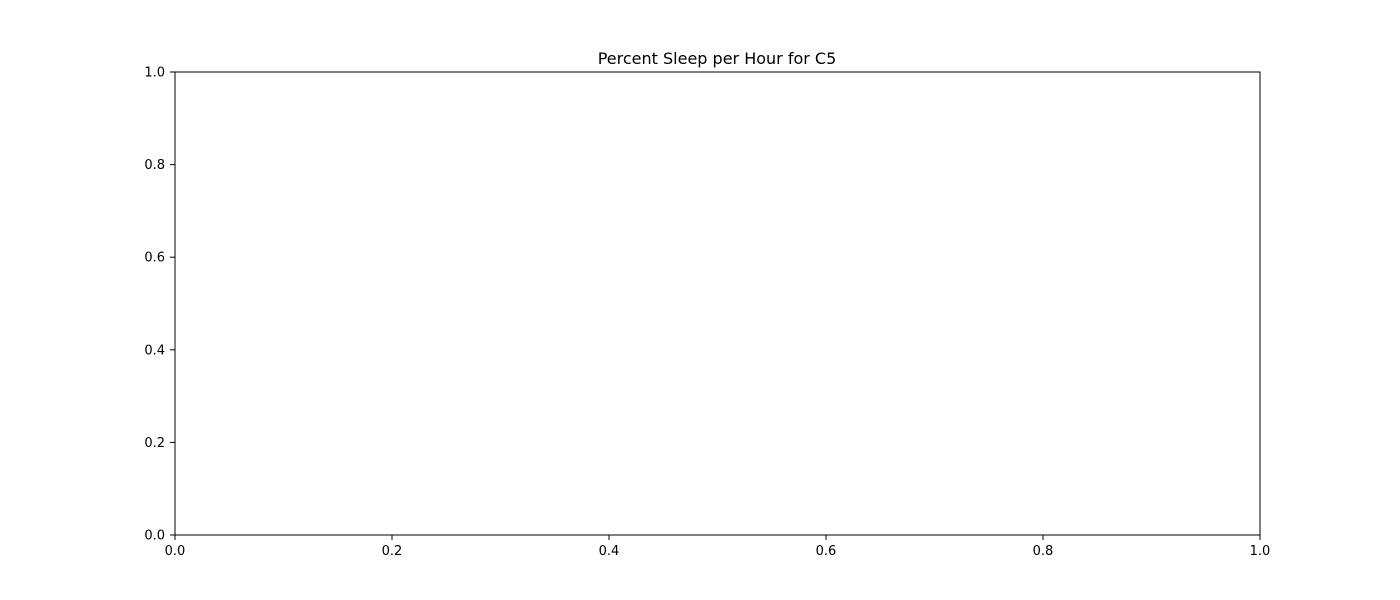  What do you see at coordinates (1043, 551) in the screenshot?
I see `x-tick-label: 0.8` at bounding box center [1043, 551].